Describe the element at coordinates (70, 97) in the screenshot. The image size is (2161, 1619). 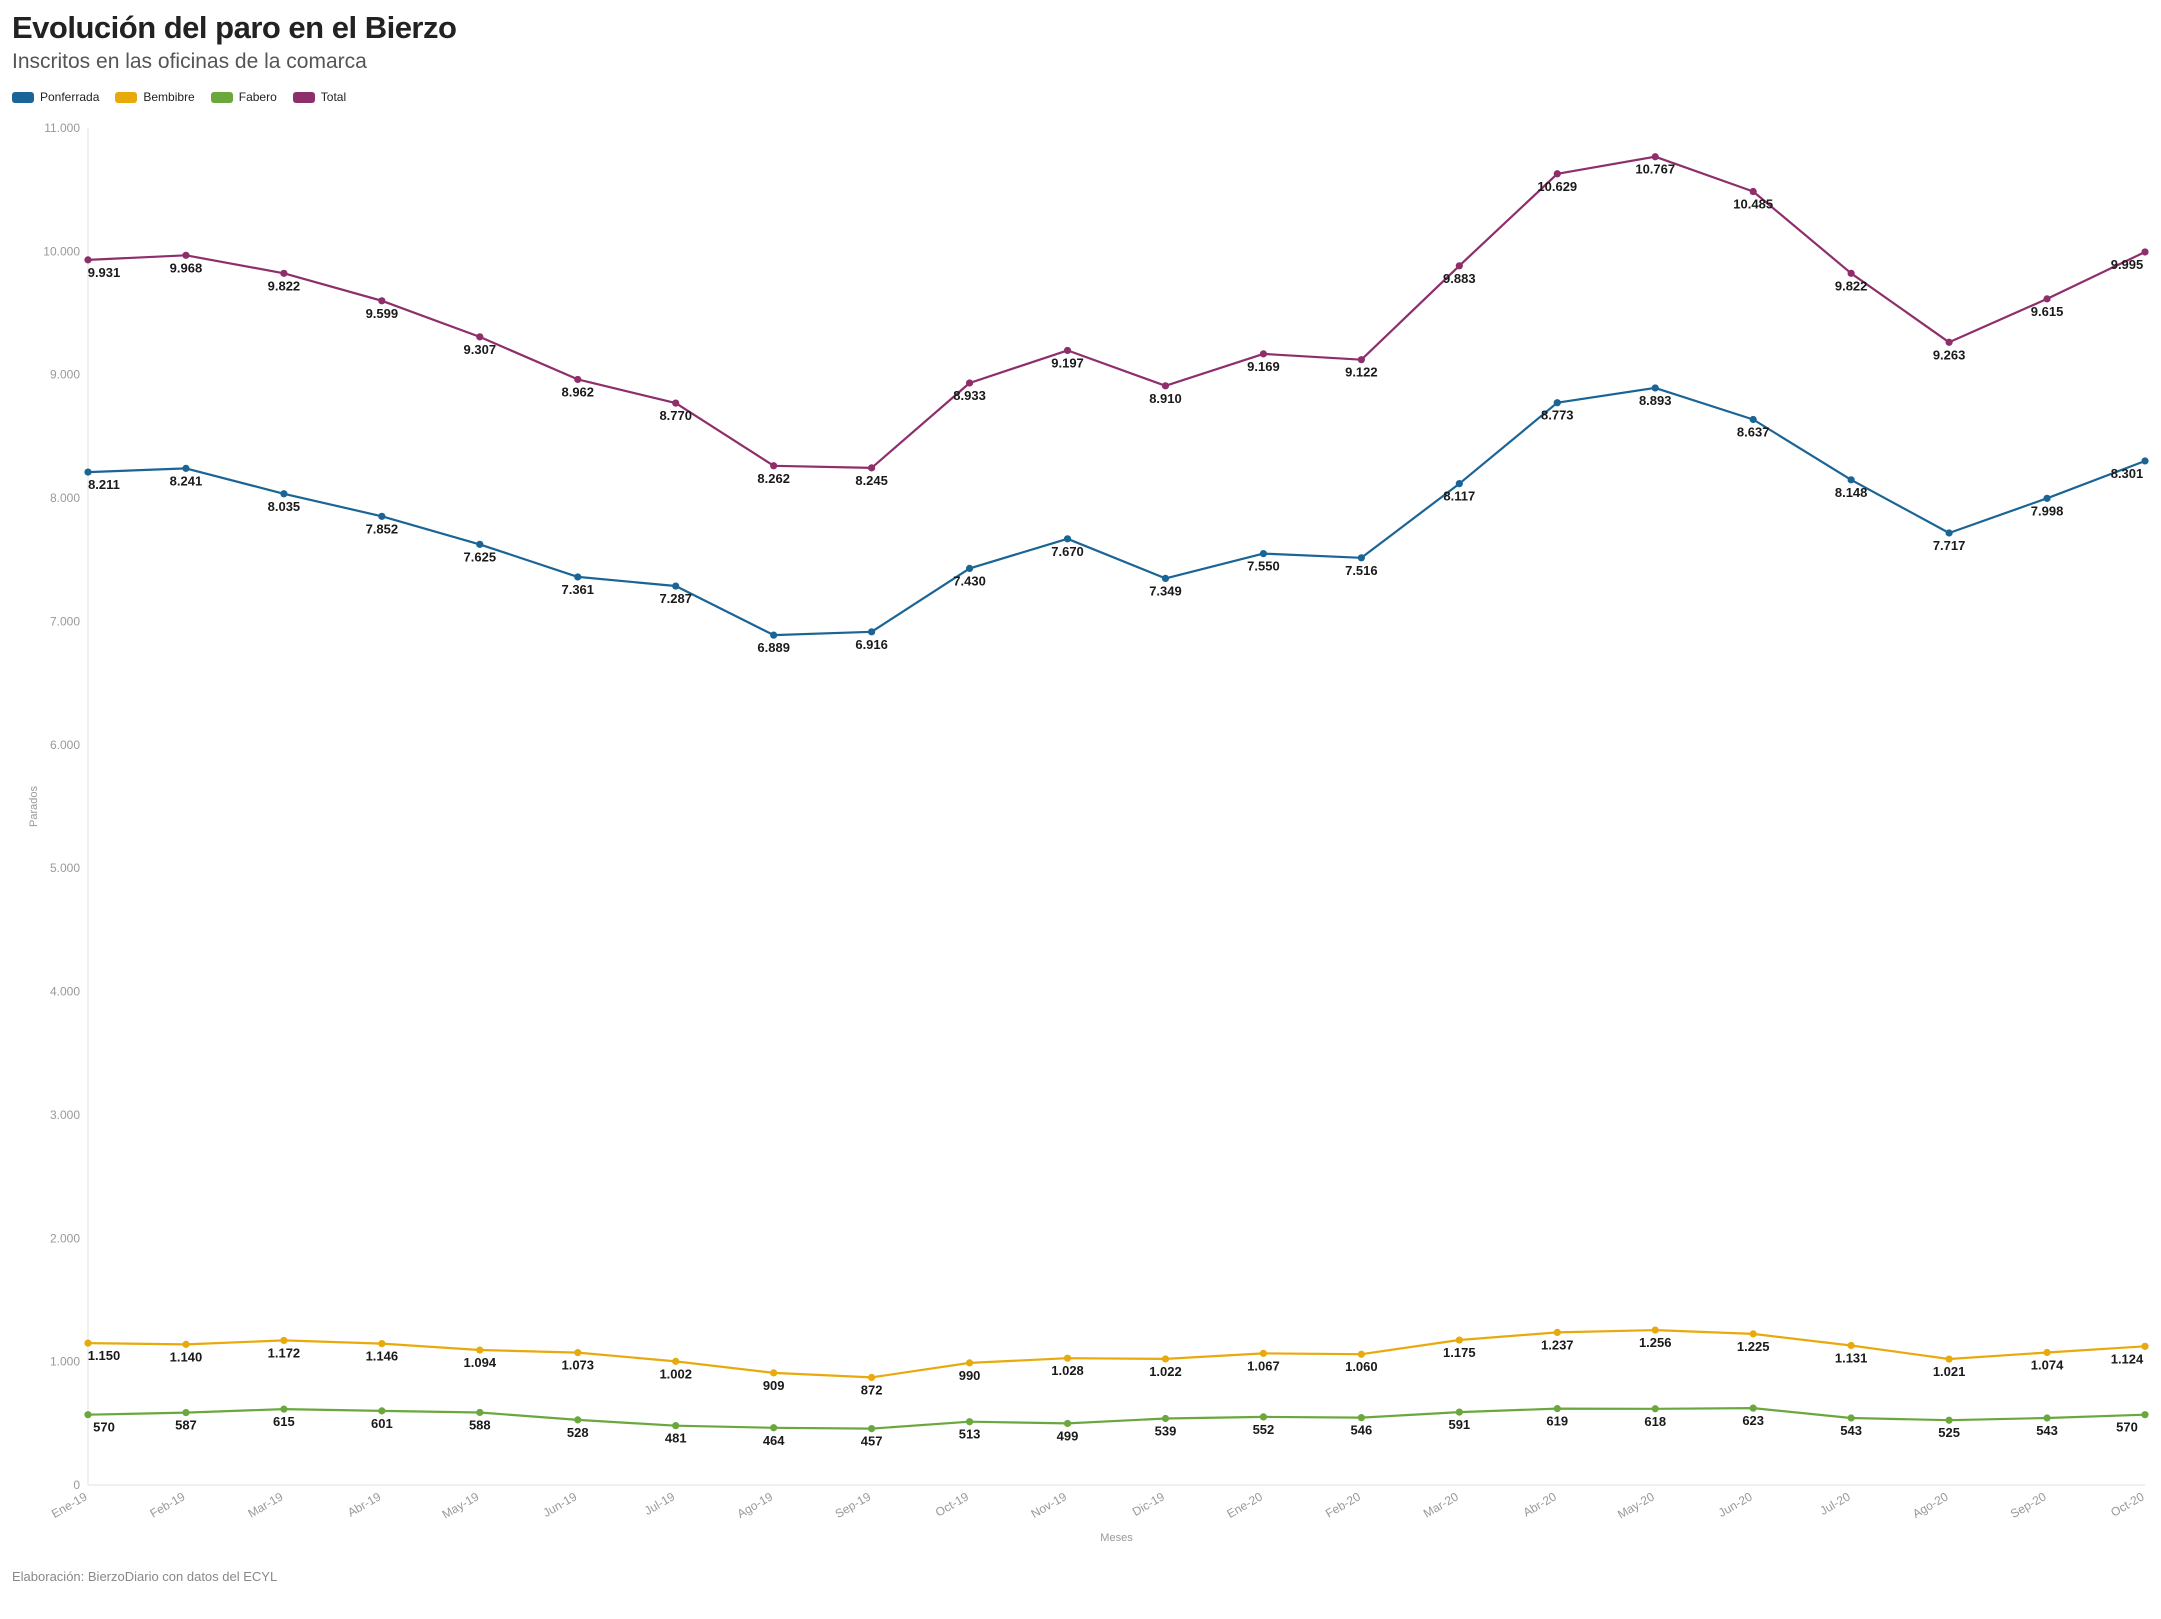
I see `legend-label-ponferrada: Ponferrada` at that location.